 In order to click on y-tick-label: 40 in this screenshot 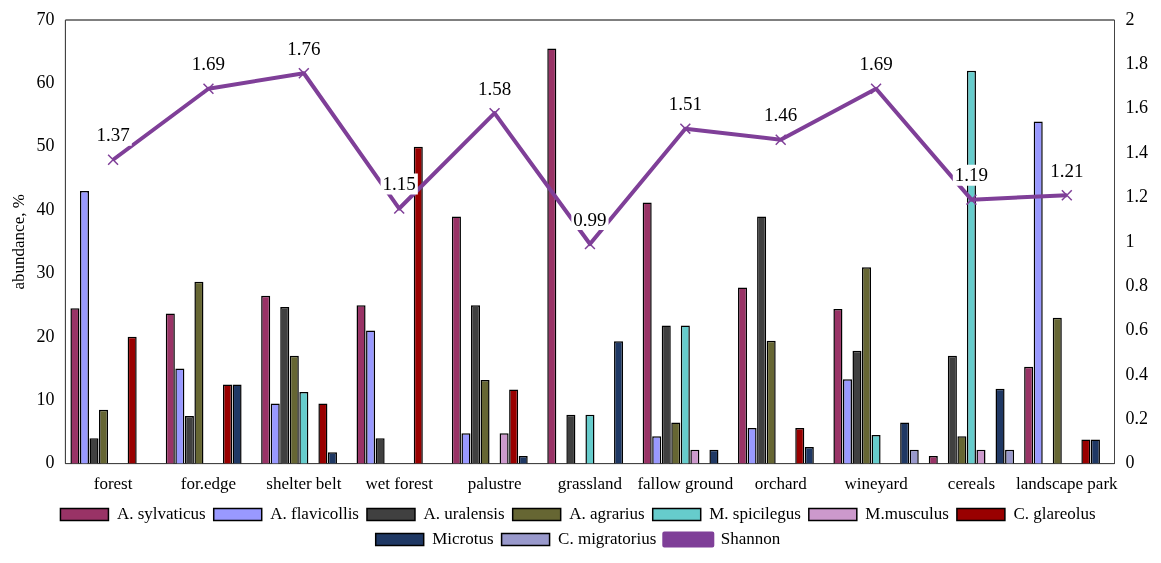, I will do `click(45, 208)`.